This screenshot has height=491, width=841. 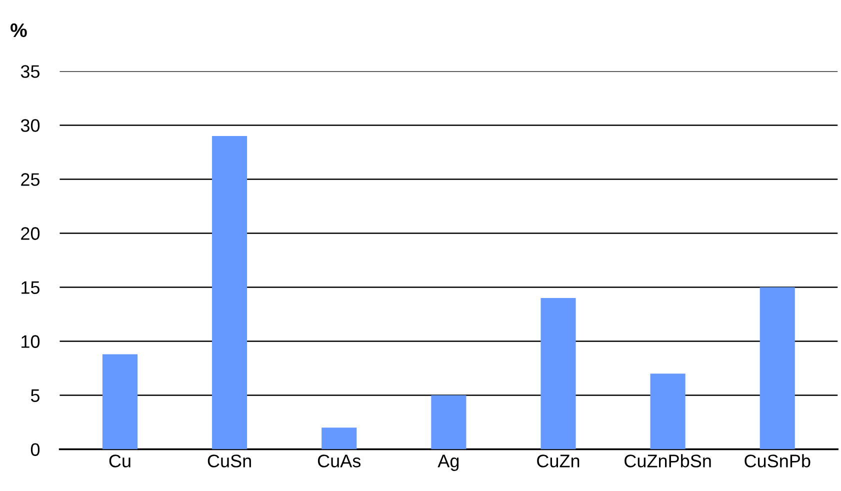 What do you see at coordinates (119, 461) in the screenshot?
I see `x-tick-label: Cu` at bounding box center [119, 461].